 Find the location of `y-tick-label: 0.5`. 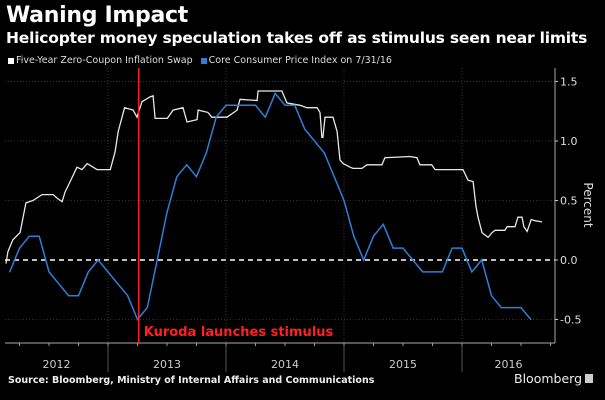

y-tick-label: 0.5 is located at coordinates (569, 201).